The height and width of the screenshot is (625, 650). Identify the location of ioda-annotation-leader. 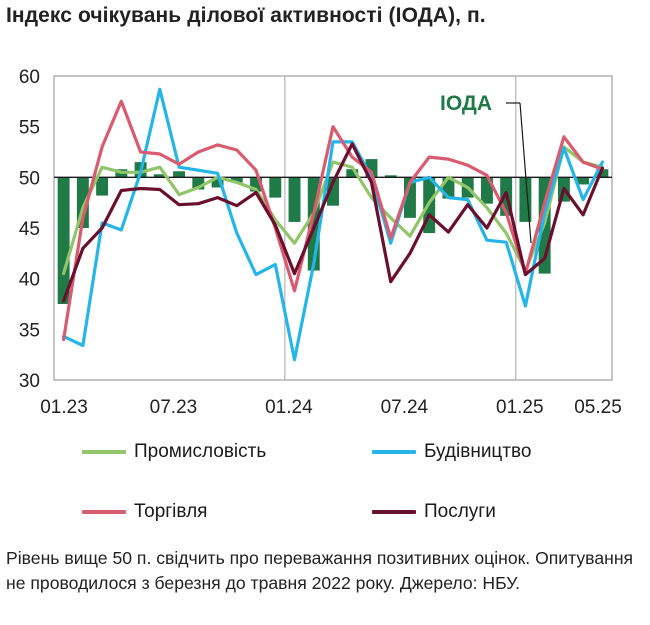
(525, 173).